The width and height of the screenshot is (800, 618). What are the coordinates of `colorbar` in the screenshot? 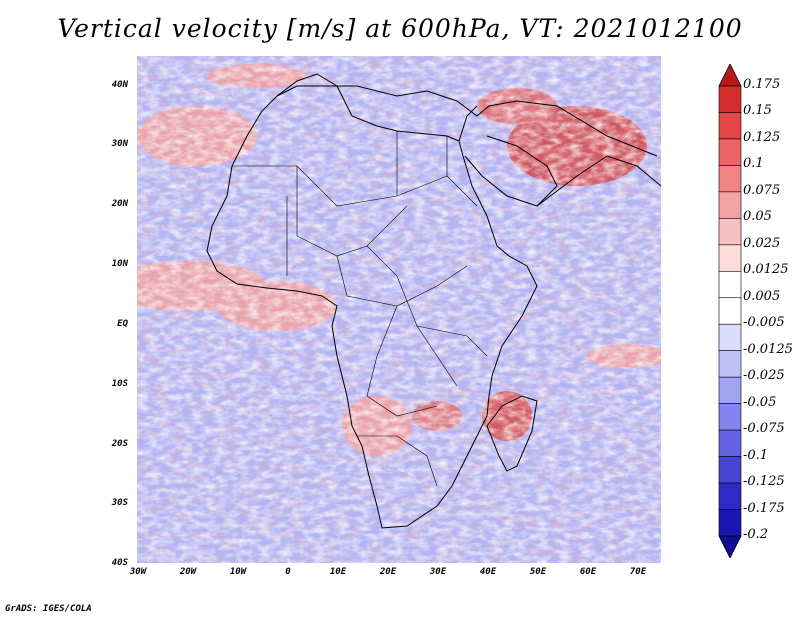 It's located at (730, 311).